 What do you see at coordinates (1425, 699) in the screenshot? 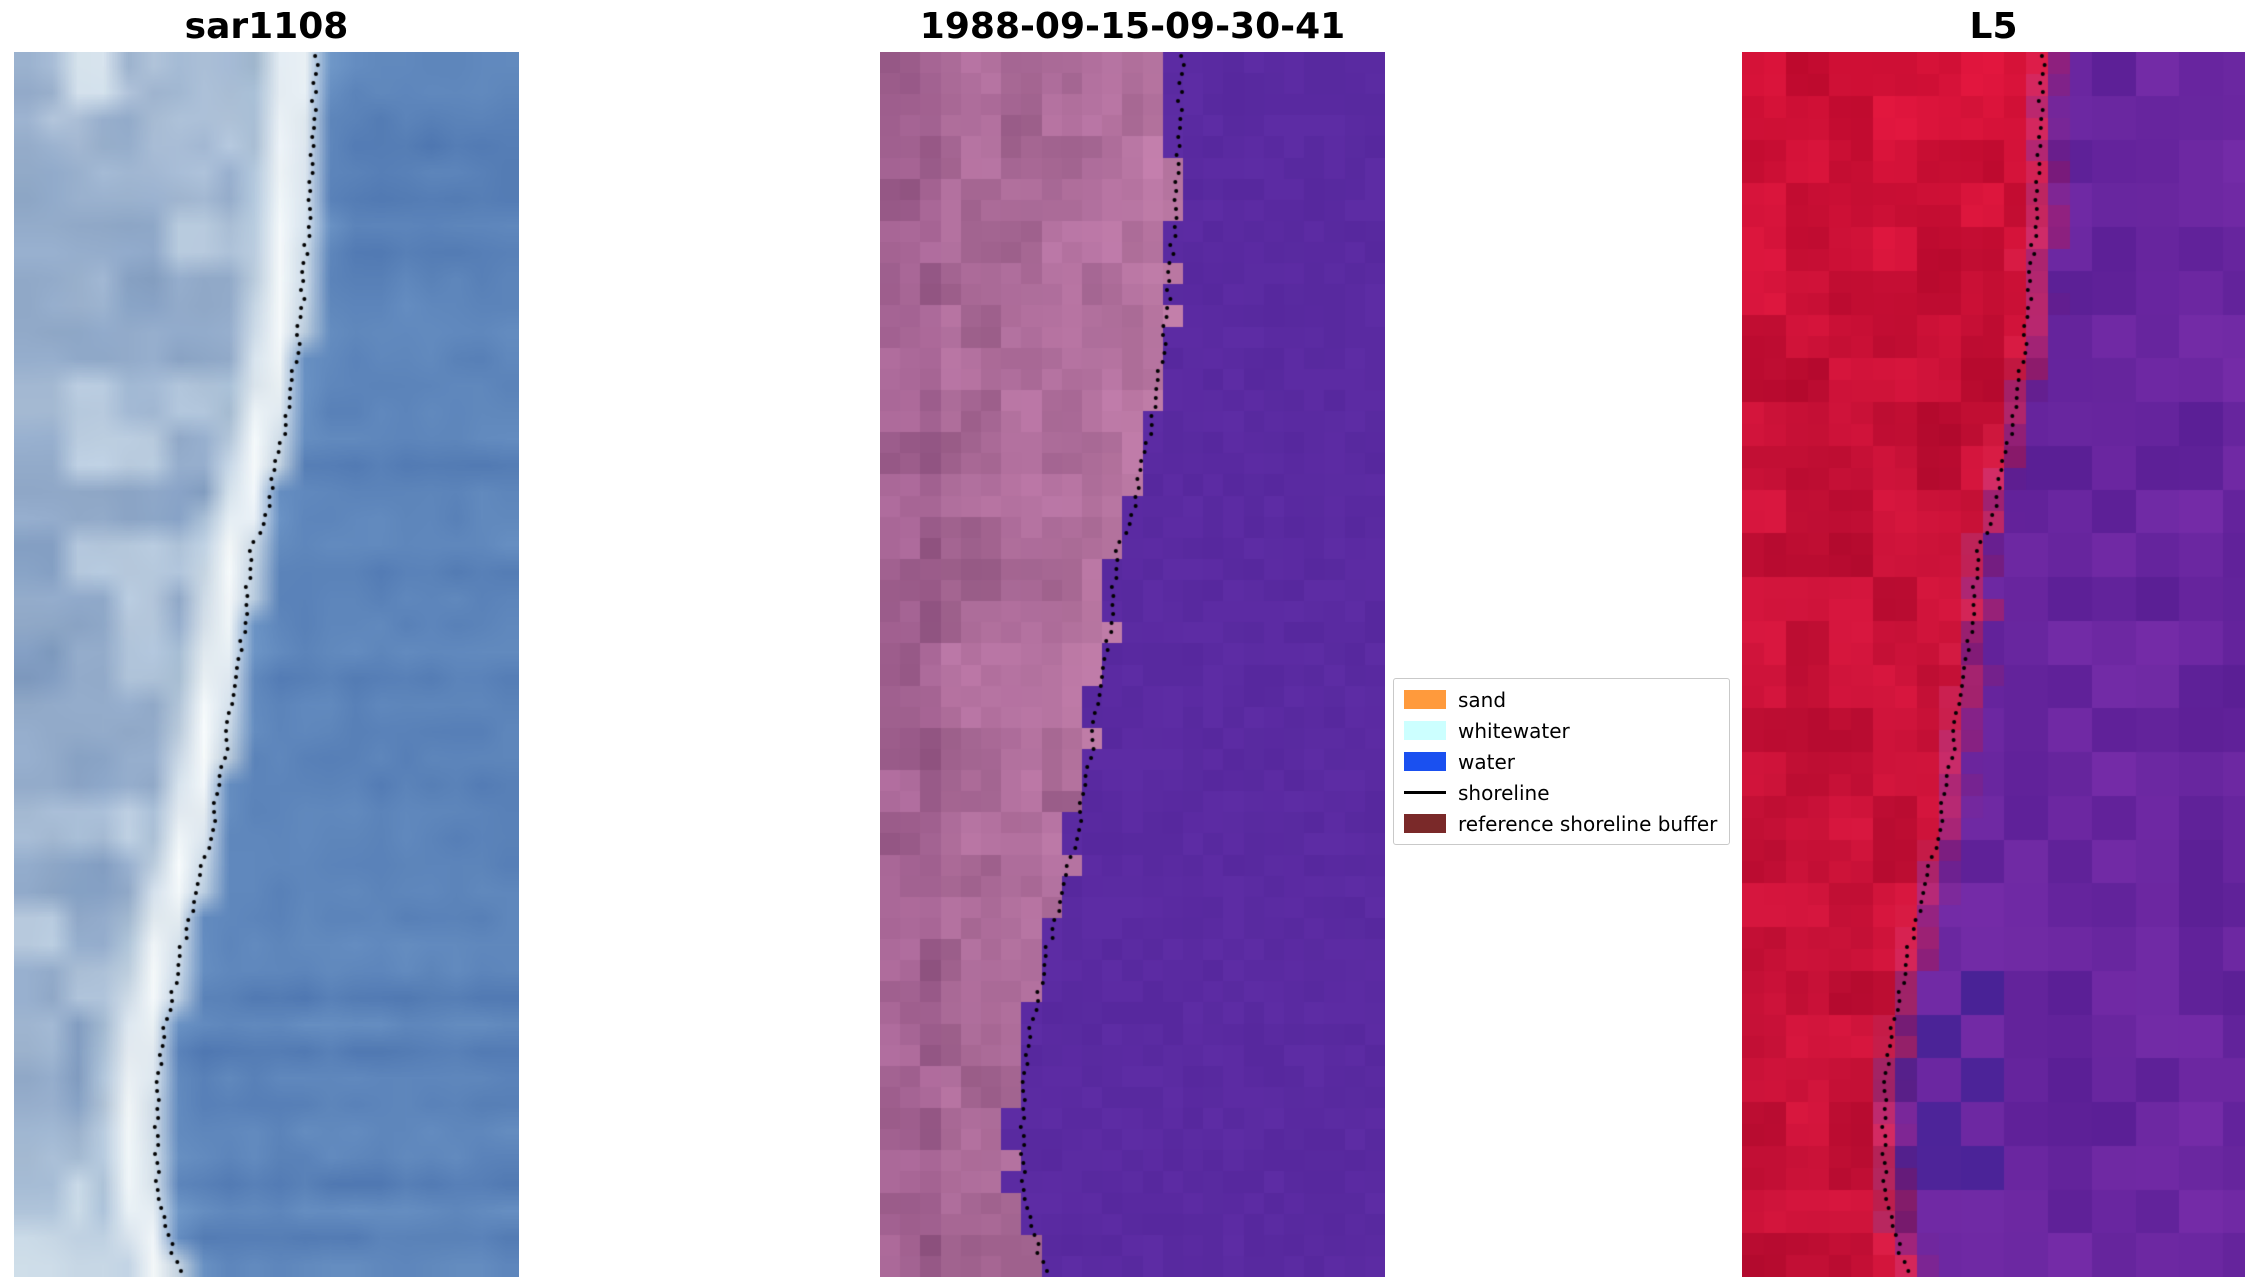
I see `sand-swatch` at bounding box center [1425, 699].